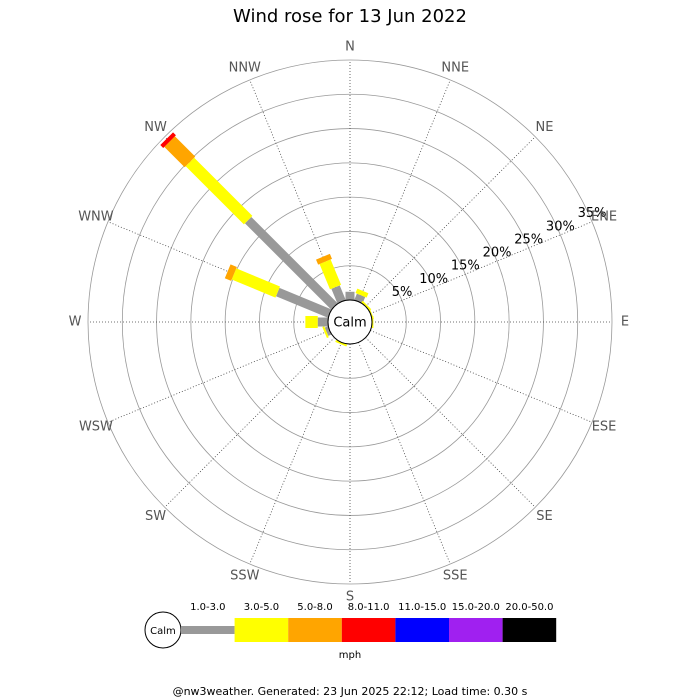  What do you see at coordinates (350, 16) in the screenshot?
I see `chart-title: Wind rose for 13 Jun 2022` at bounding box center [350, 16].